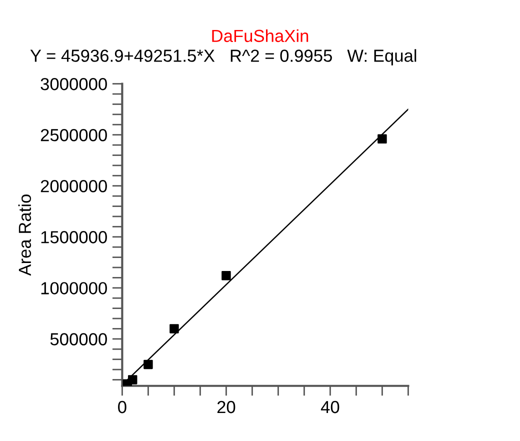  Describe the element at coordinates (260, 35) in the screenshot. I see `chart-title: DaFuShaXin` at that location.